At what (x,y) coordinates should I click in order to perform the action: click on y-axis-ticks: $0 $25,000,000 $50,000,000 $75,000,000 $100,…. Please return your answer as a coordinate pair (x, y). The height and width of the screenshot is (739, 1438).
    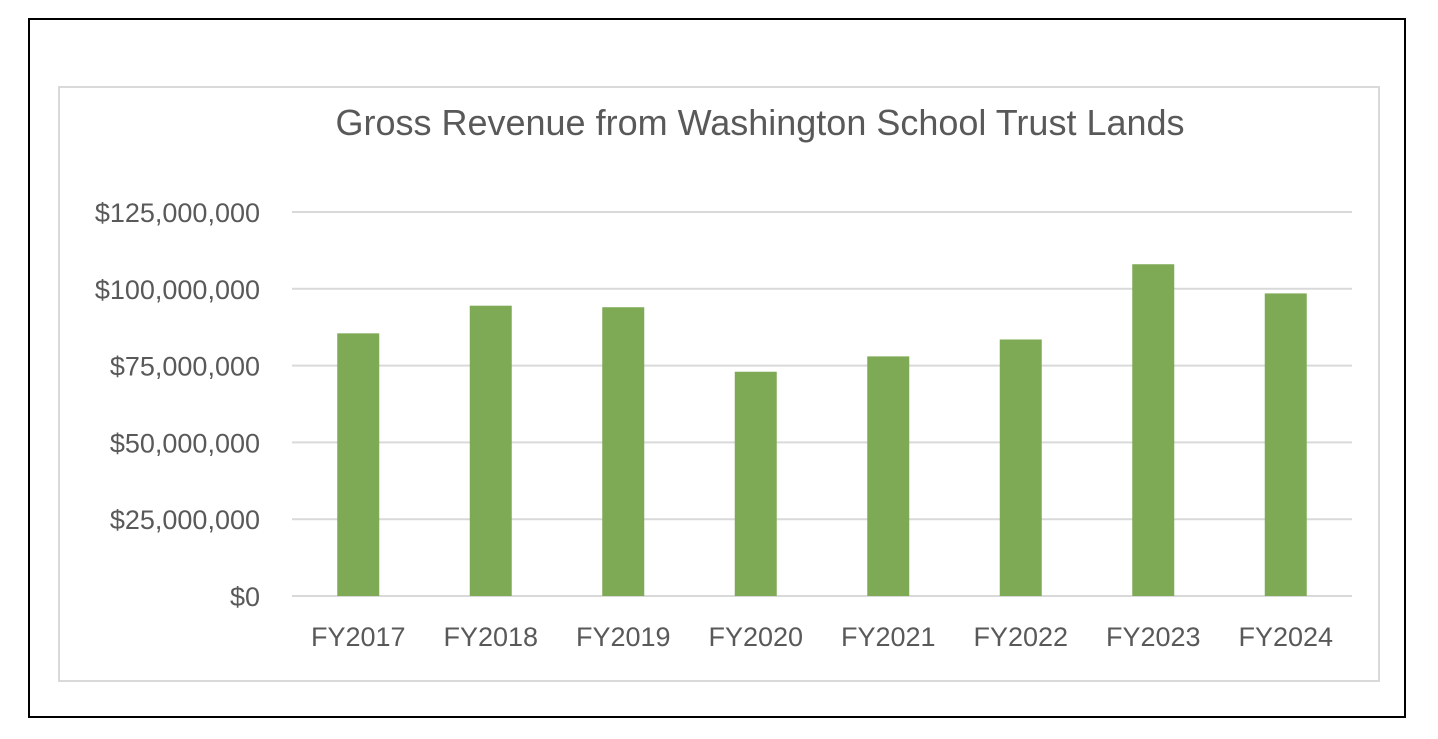
    Looking at the image, I should click on (177, 405).